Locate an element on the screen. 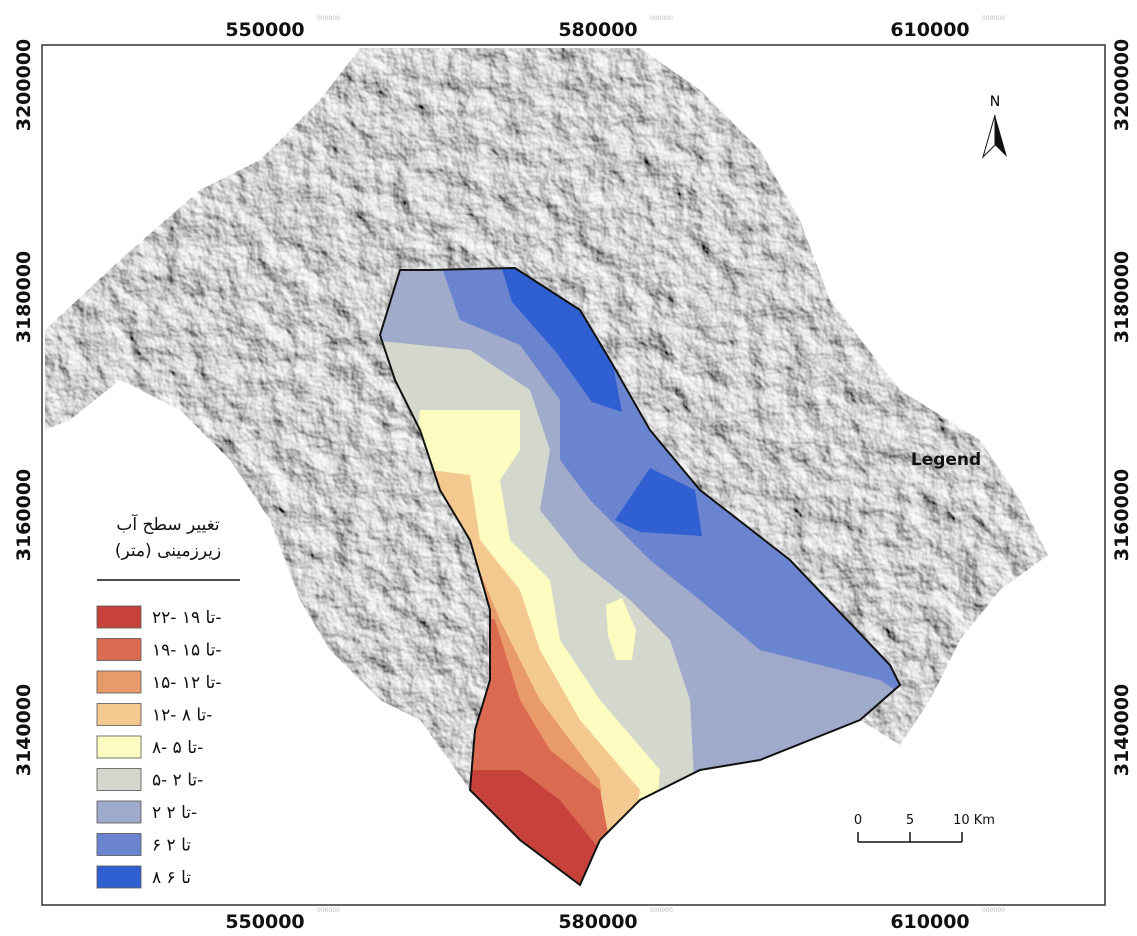 The height and width of the screenshot is (936, 1137). legend-label: ۲۲- تا ۱۹- is located at coordinates (187, 618).